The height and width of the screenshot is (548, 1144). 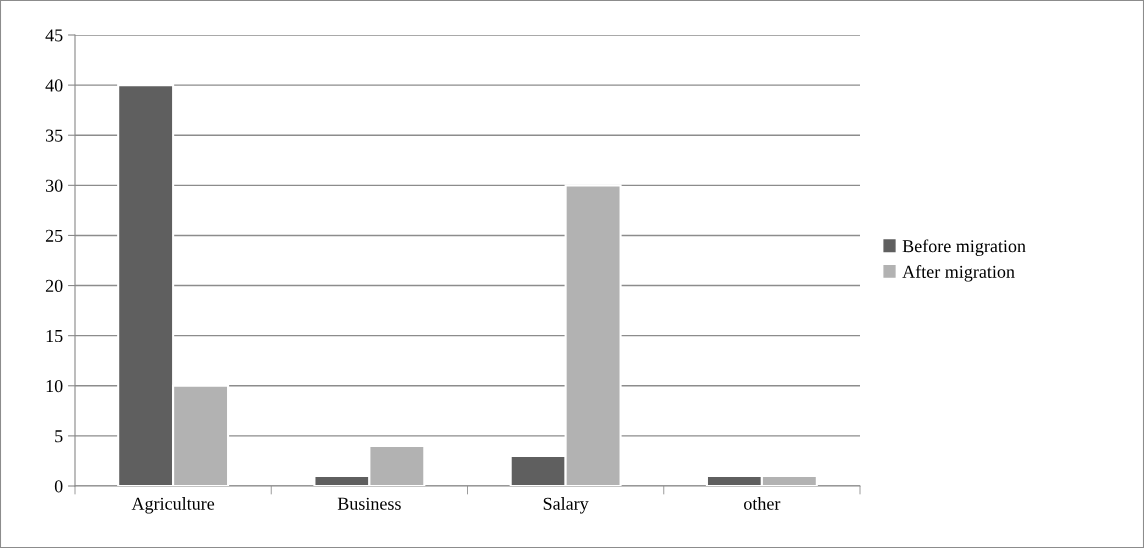 What do you see at coordinates (54, 35) in the screenshot?
I see `y-tick-label: 45` at bounding box center [54, 35].